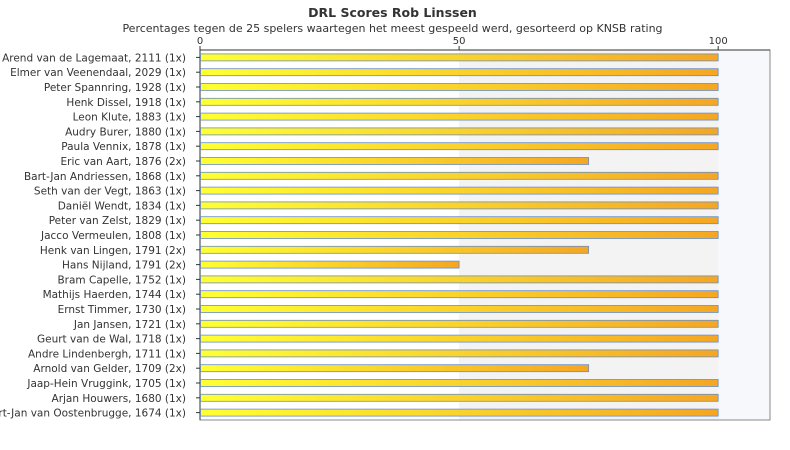 This screenshot has width=790, height=450. Describe the element at coordinates (106, 384) in the screenshot. I see `category-label: Jaap-Hein Vruggink, 1705 (1x)` at that location.